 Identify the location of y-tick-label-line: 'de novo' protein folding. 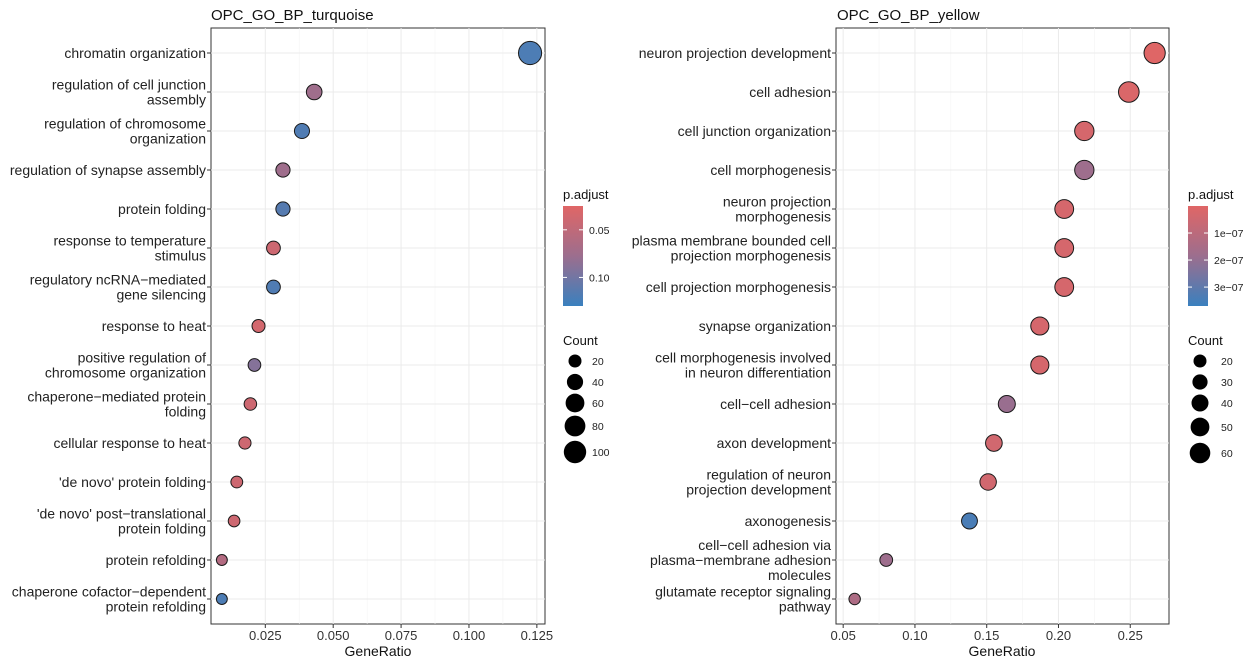
(132, 482).